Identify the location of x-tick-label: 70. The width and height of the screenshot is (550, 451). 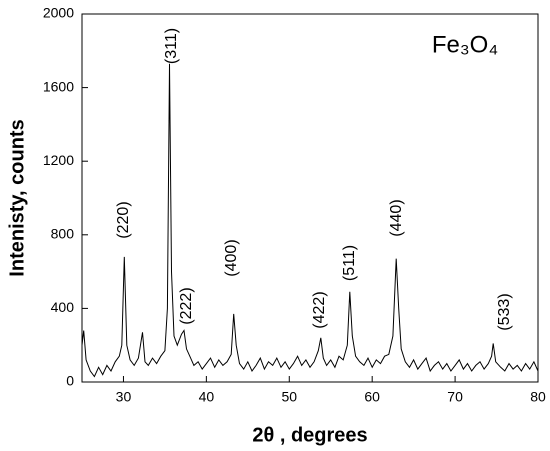
(455, 397).